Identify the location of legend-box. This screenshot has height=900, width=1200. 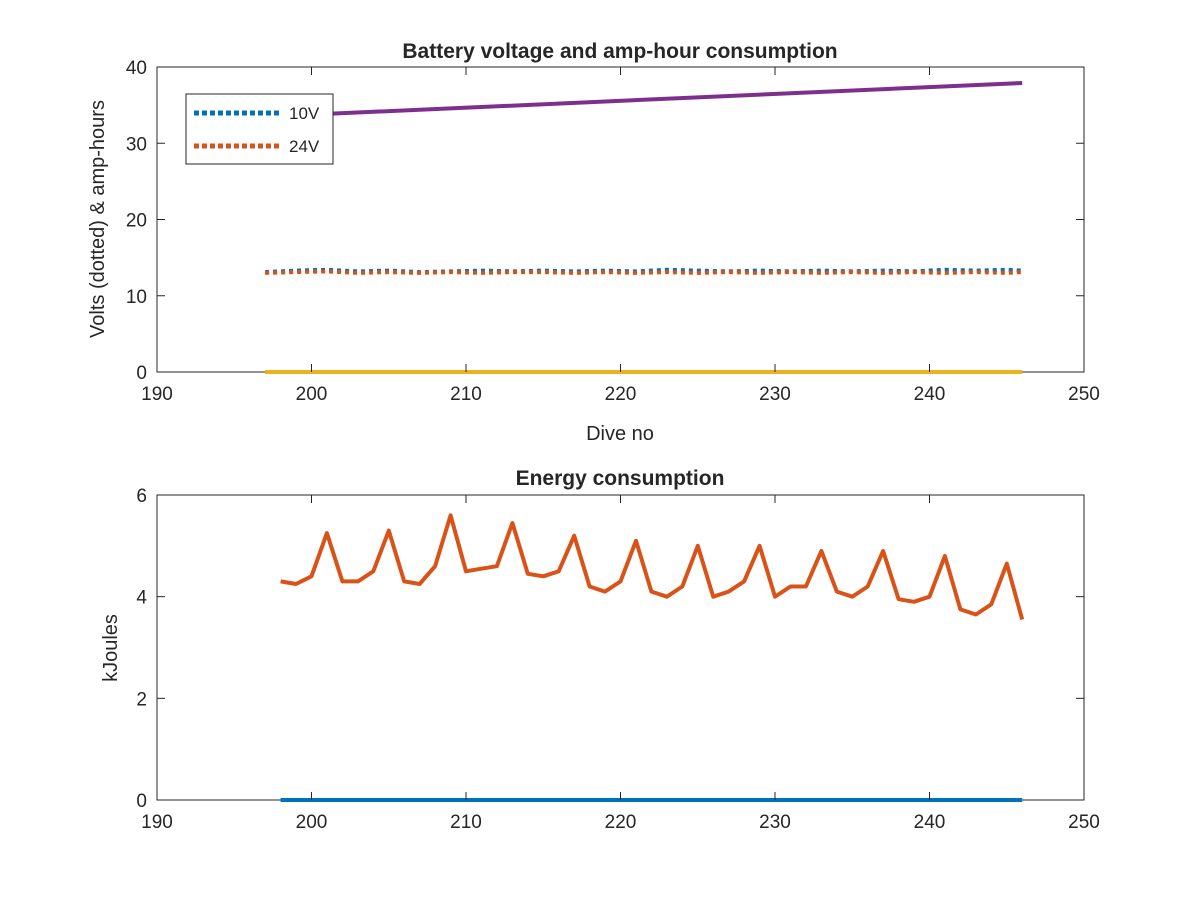
(259, 129).